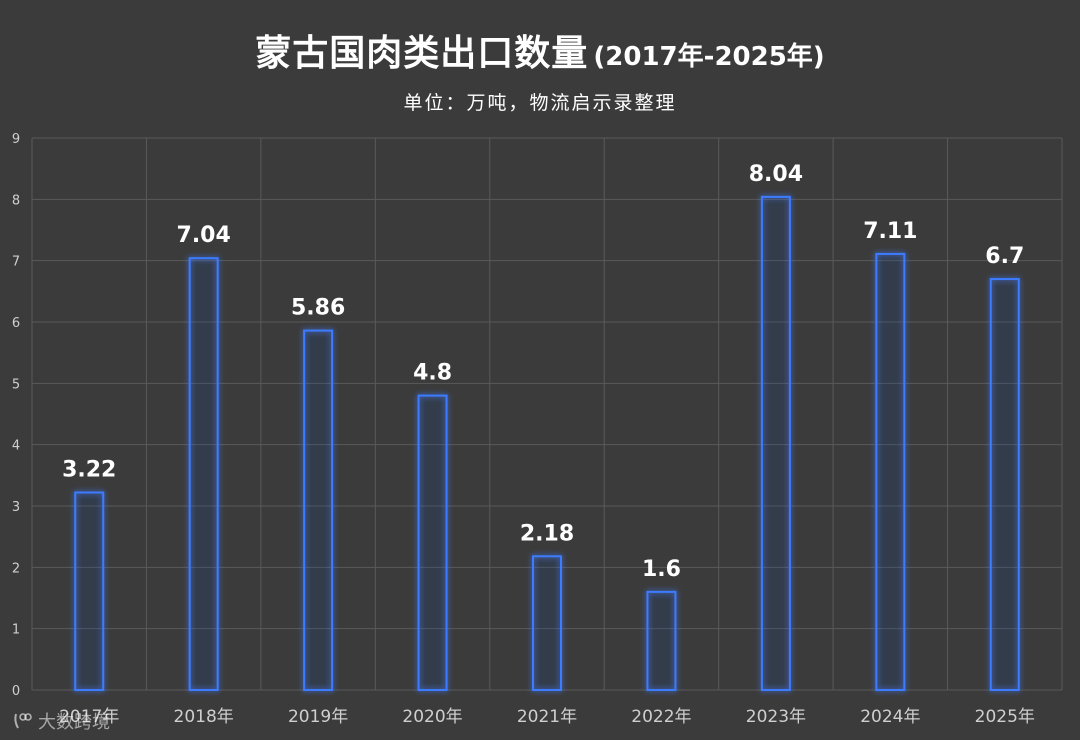 This screenshot has height=740, width=1080. What do you see at coordinates (204, 235) in the screenshot?
I see `data-label: 7.04` at bounding box center [204, 235].